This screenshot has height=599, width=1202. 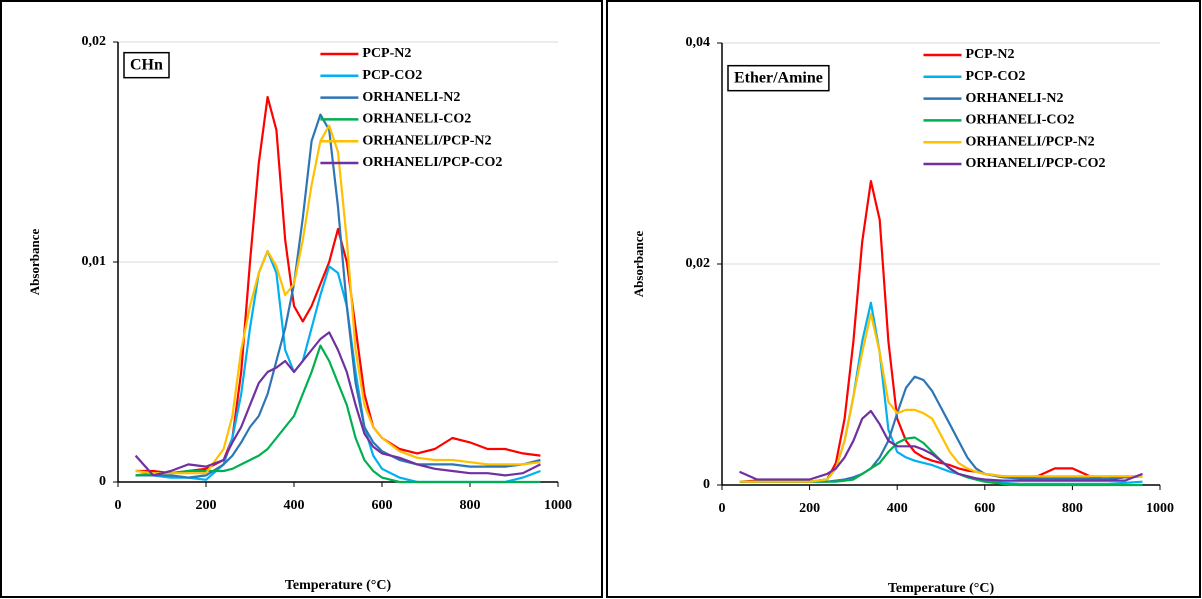 I want to click on annotation: Ether/Amine, so click(x=778, y=78).